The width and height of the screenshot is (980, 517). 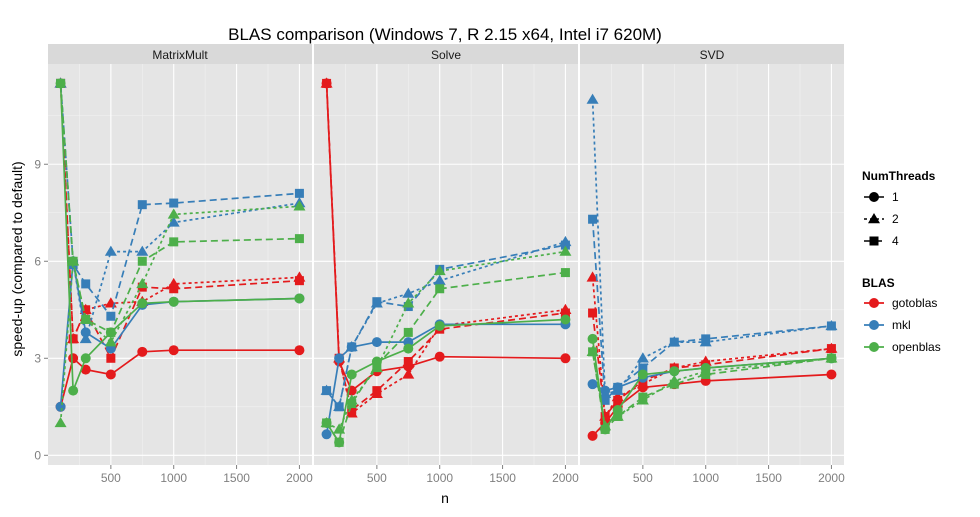 What do you see at coordinates (37, 261) in the screenshot?
I see `y-tick-label: 6` at bounding box center [37, 261].